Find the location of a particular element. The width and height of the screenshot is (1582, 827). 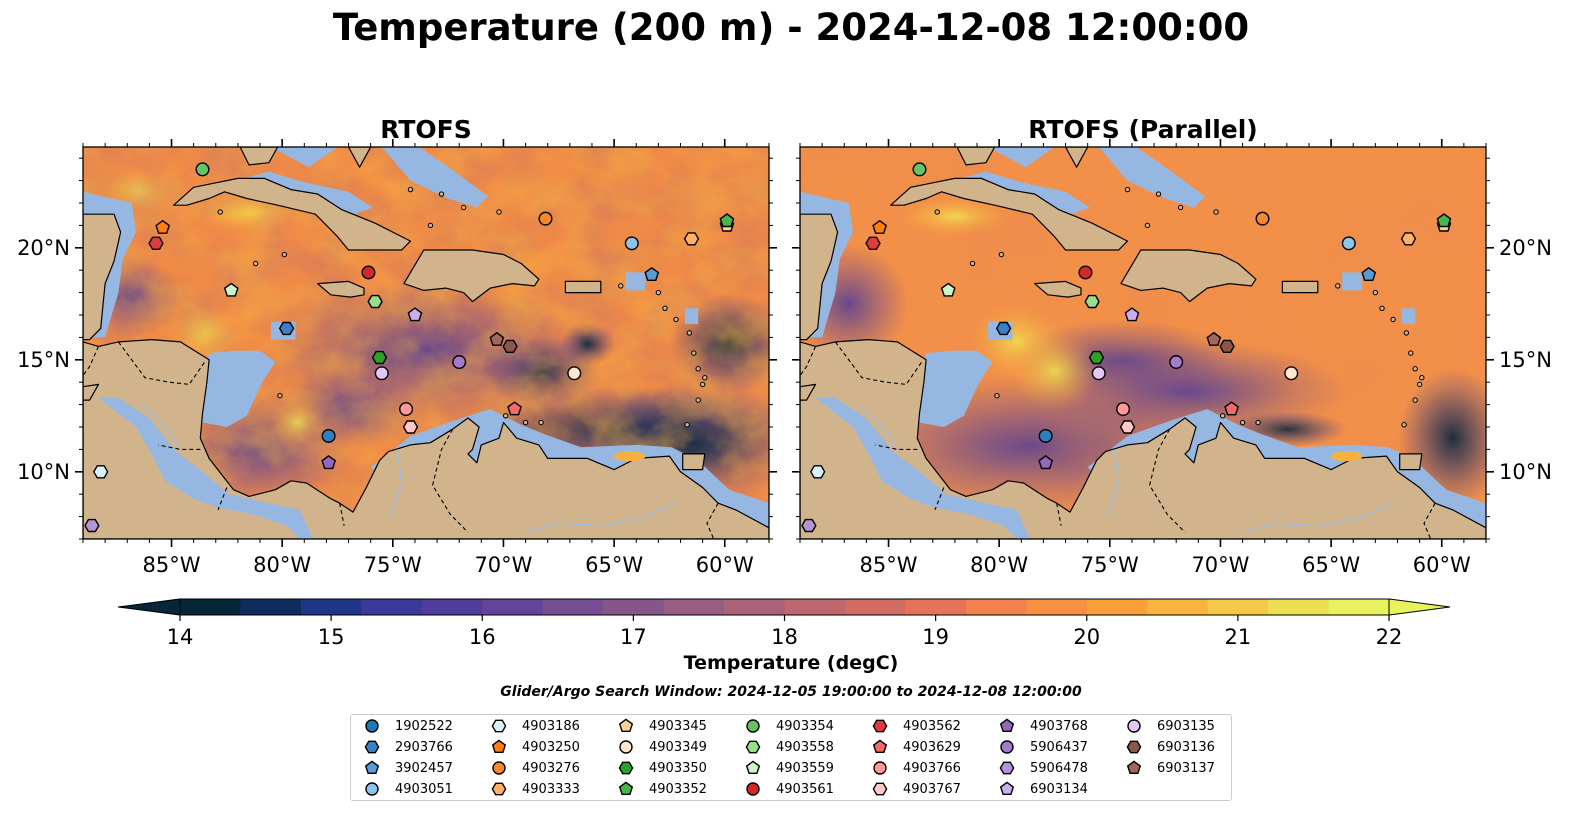

legend-label: 4903559 is located at coordinates (805, 768).